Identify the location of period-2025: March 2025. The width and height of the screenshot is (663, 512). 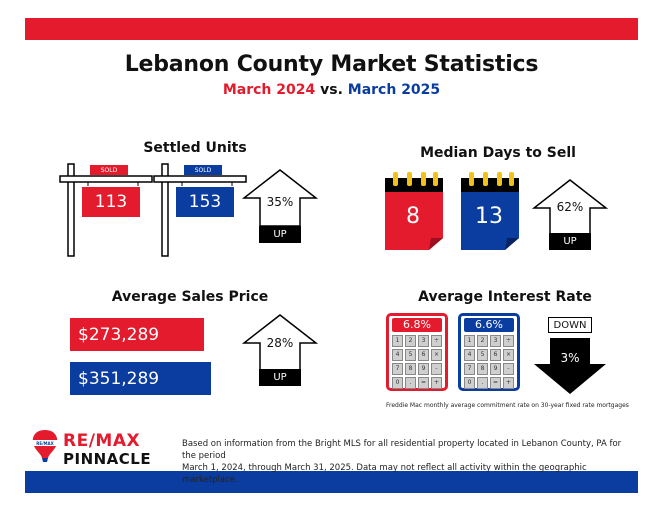
(394, 90).